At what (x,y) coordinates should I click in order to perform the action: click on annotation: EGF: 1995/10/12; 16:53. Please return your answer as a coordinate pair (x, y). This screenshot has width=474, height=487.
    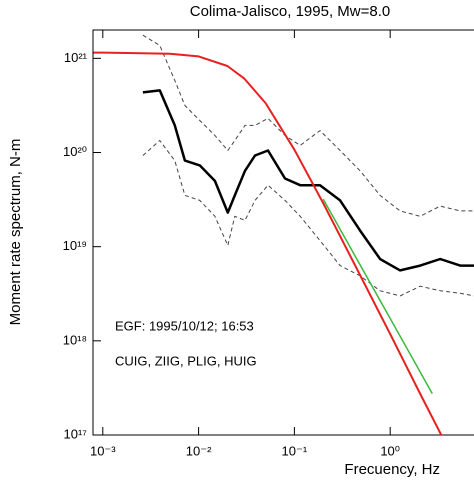
    Looking at the image, I should click on (184, 325).